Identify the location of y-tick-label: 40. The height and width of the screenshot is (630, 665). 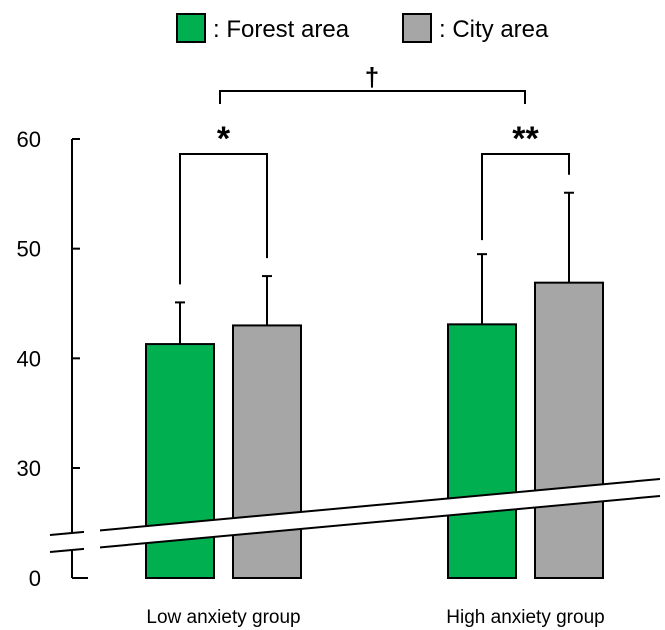
(29, 358).